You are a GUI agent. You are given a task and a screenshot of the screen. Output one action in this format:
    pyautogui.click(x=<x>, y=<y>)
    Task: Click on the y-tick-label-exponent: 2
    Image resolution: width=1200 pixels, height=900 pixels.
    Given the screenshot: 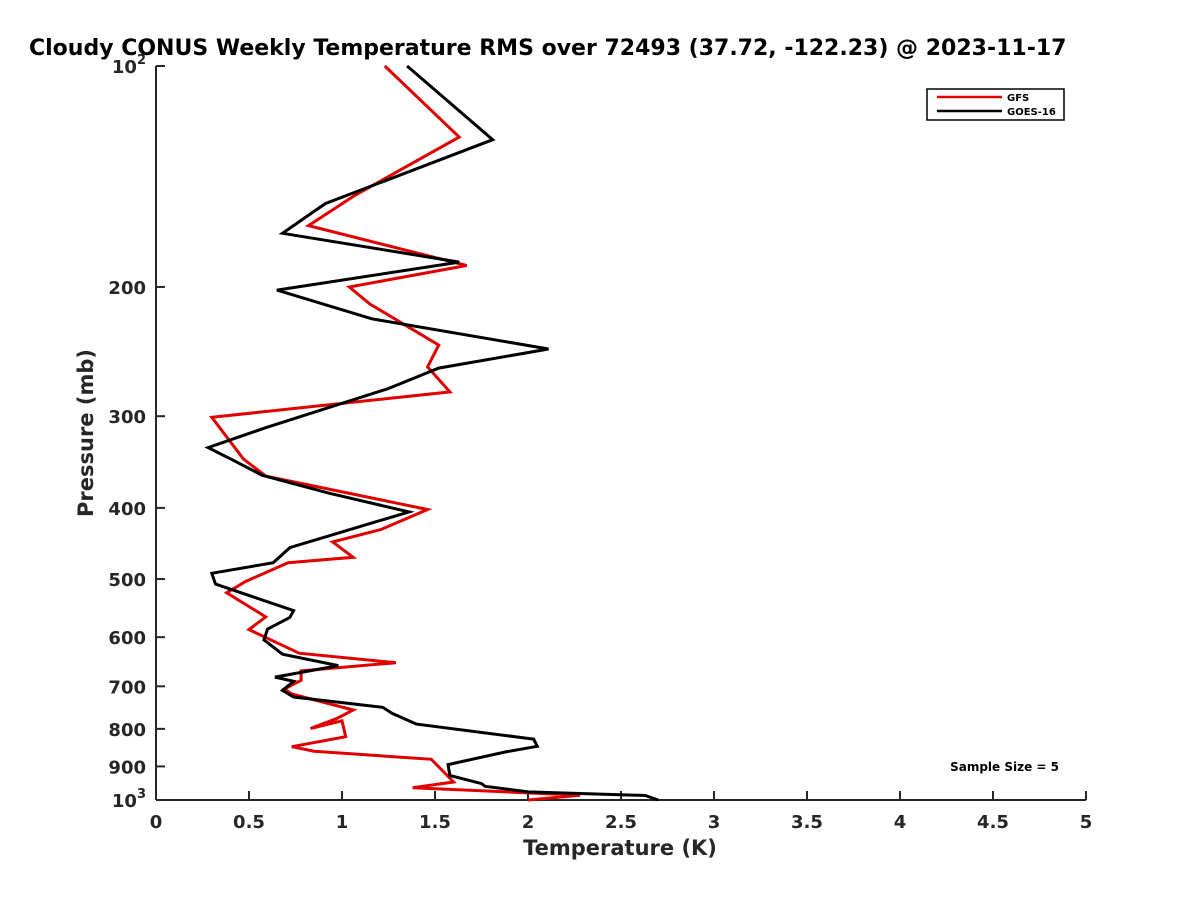 What is the action you would take?
    pyautogui.click(x=141, y=60)
    